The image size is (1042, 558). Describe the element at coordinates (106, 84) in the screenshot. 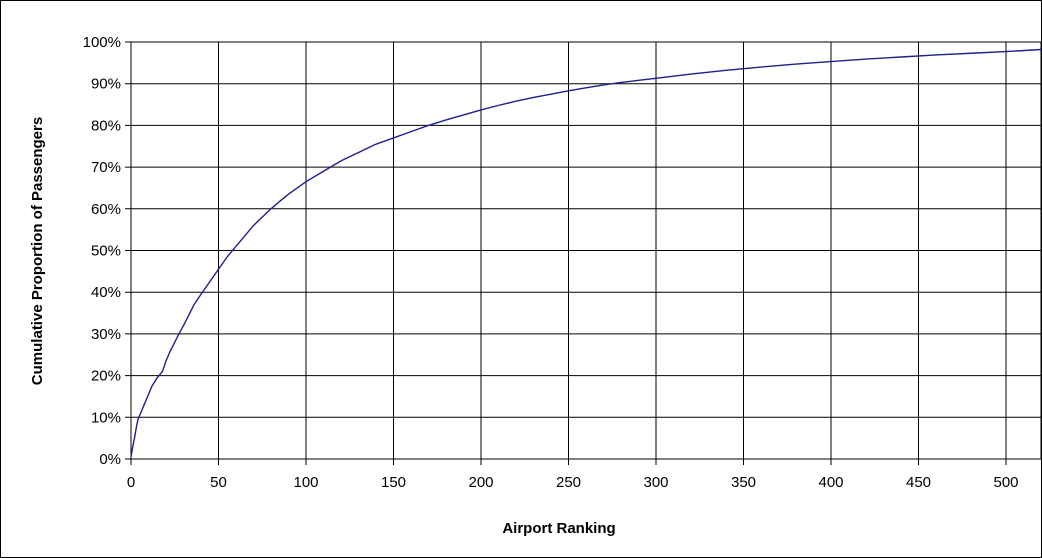

I see `y-tick-label: 90%` at that location.